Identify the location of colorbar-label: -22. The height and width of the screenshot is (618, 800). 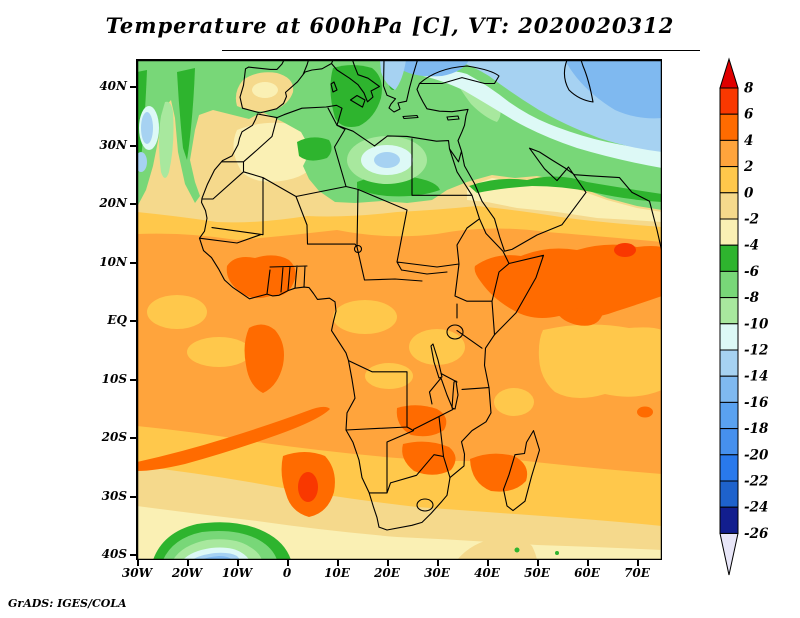
(756, 482).